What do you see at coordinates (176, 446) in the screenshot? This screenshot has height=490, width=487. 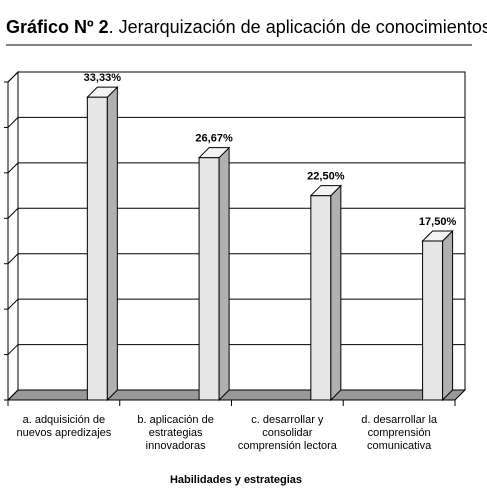 I see `x-tick-label: innovadoras` at bounding box center [176, 446].